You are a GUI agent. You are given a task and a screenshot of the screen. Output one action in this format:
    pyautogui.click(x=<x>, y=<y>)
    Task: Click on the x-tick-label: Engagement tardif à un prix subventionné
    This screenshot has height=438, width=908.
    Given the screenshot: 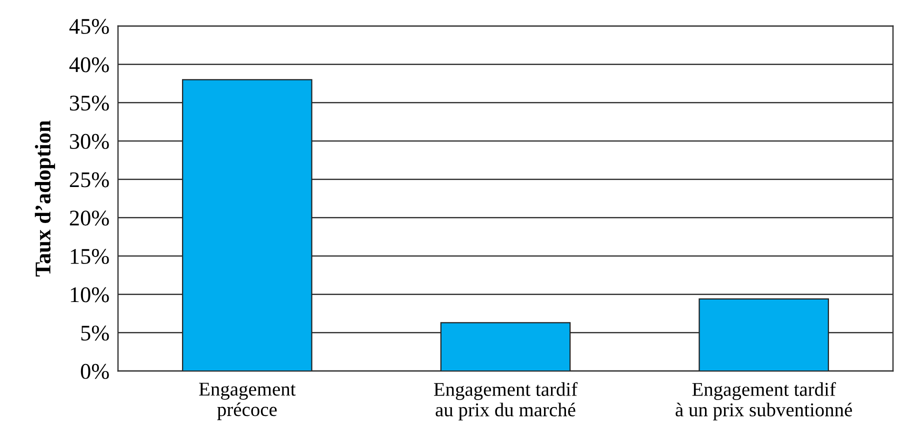 What is the action you would take?
    pyautogui.click(x=764, y=401)
    